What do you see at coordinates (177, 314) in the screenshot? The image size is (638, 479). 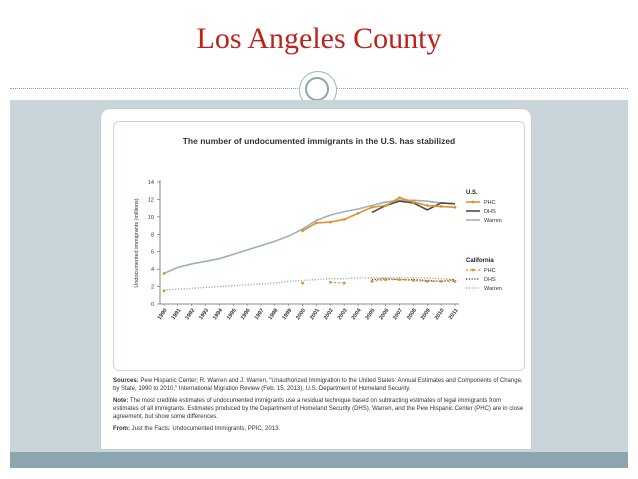 I see `x-tick-label: 1991` at bounding box center [177, 314].